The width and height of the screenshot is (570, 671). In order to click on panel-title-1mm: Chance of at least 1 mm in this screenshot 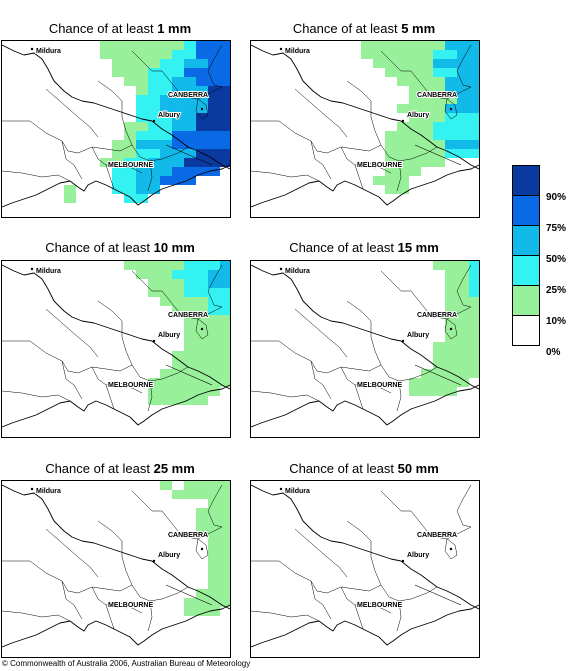, I will do `click(120, 28)`.